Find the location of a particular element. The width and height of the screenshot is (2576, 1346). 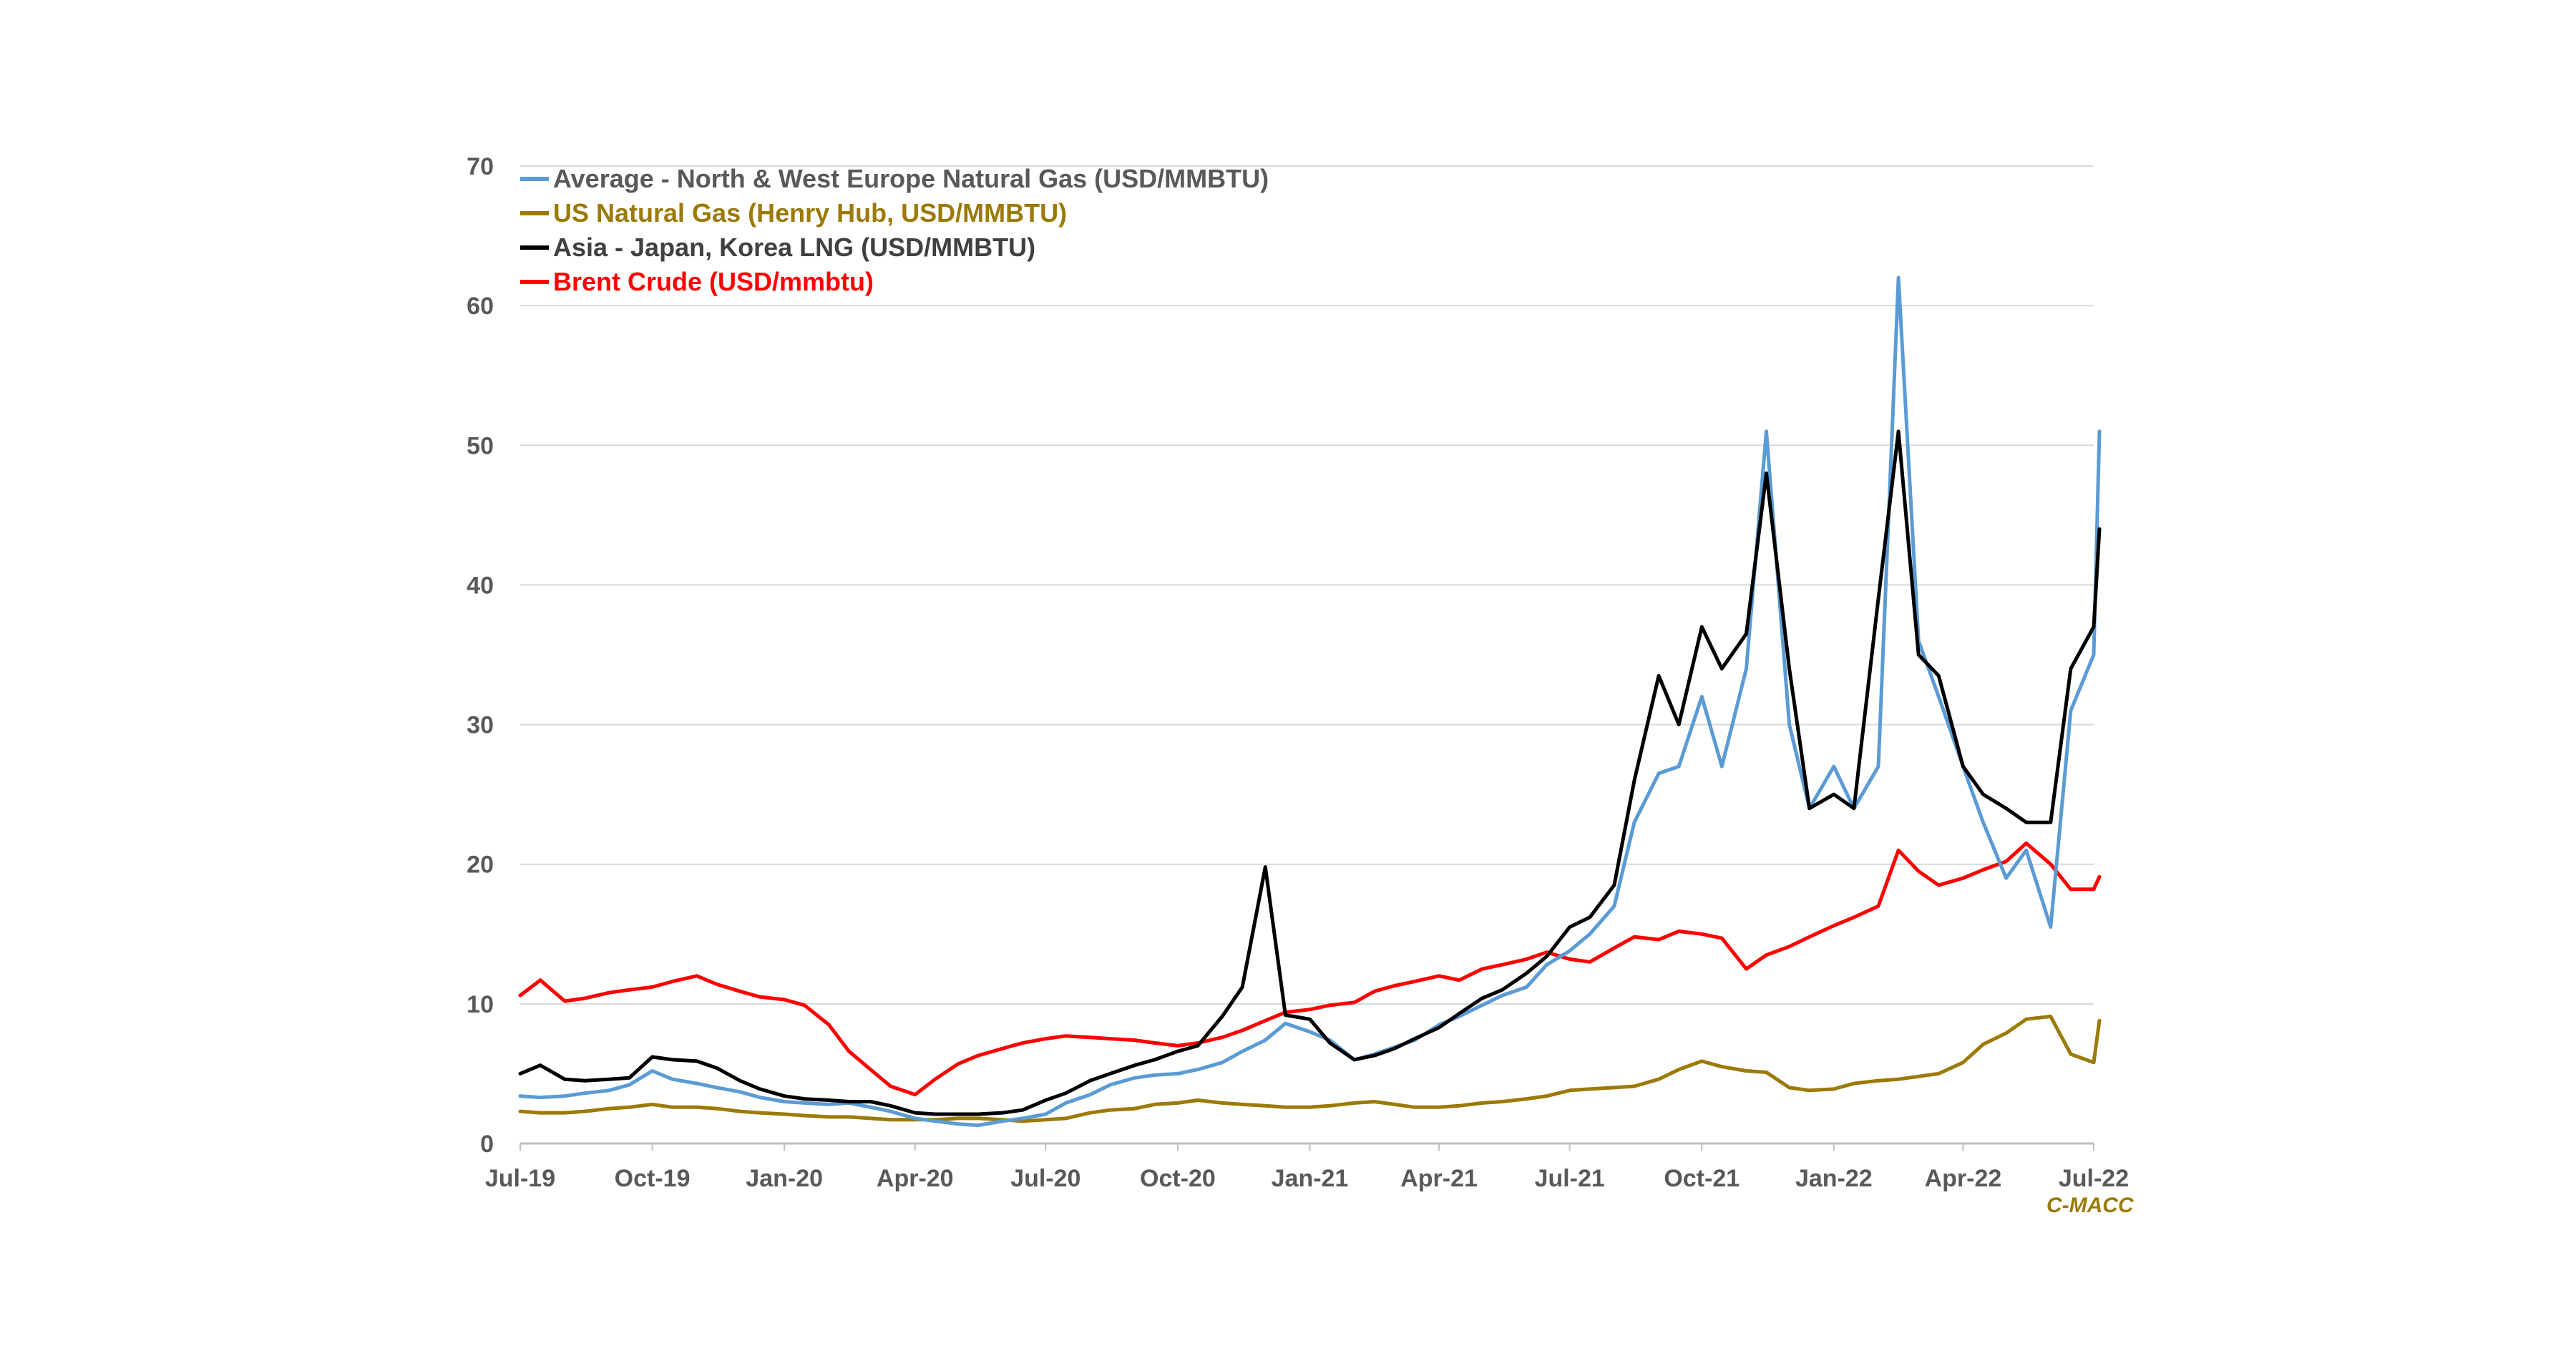

x-tick-label: Apr-20 is located at coordinates (915, 1178).